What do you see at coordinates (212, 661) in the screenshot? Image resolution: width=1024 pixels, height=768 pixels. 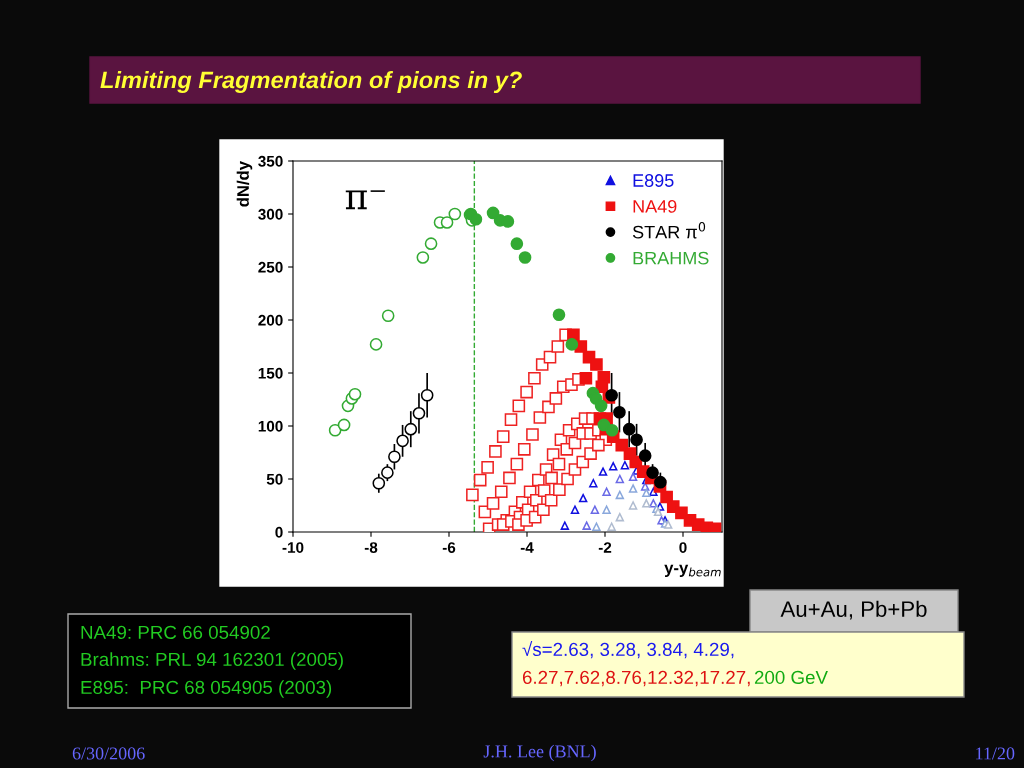 I see `text: Brahms: PRL 94 162301 (2005)` at bounding box center [212, 661].